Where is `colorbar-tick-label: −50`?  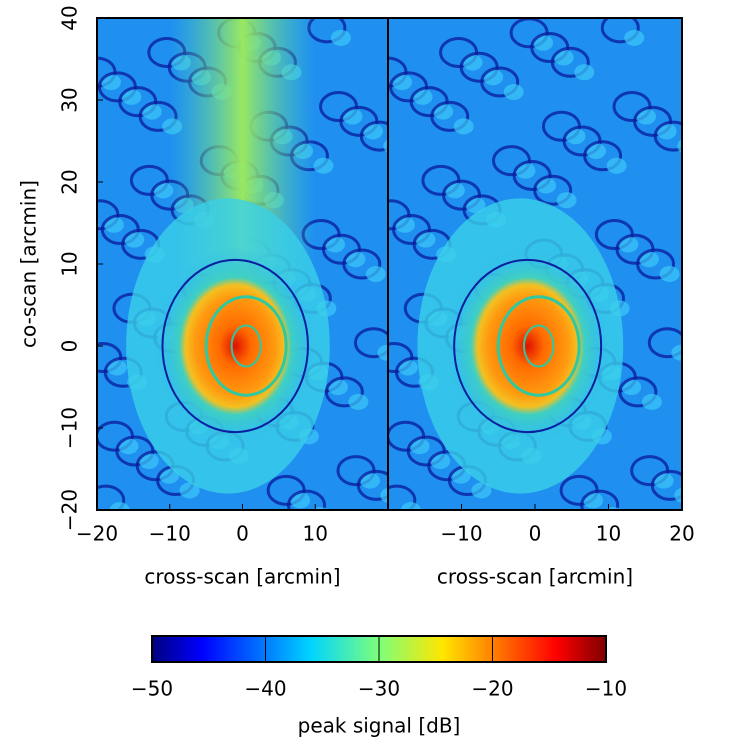
colorbar-tick-label: −50 is located at coordinates (152, 689).